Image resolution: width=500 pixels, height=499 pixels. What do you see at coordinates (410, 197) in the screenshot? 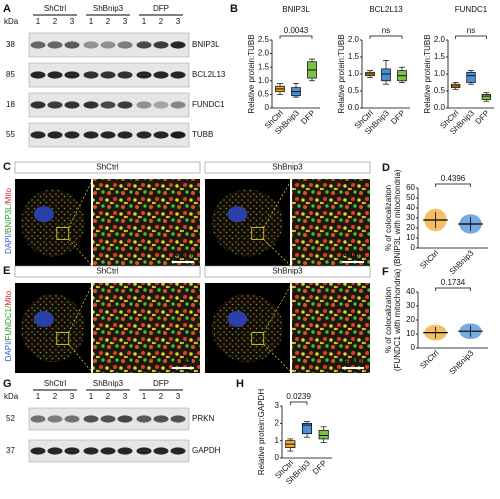
I see `y-tick-label: 50` at bounding box center [410, 197].